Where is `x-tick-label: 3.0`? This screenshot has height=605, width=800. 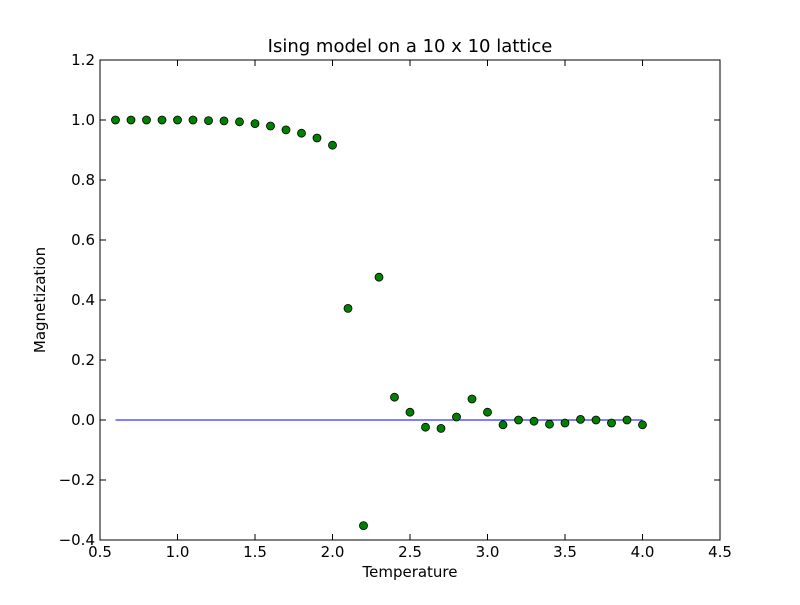
x-tick-label: 3.0 is located at coordinates (488, 552).